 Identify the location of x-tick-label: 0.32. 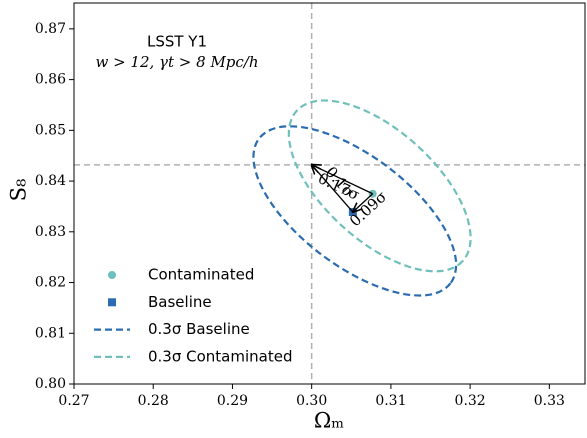
(470, 401).